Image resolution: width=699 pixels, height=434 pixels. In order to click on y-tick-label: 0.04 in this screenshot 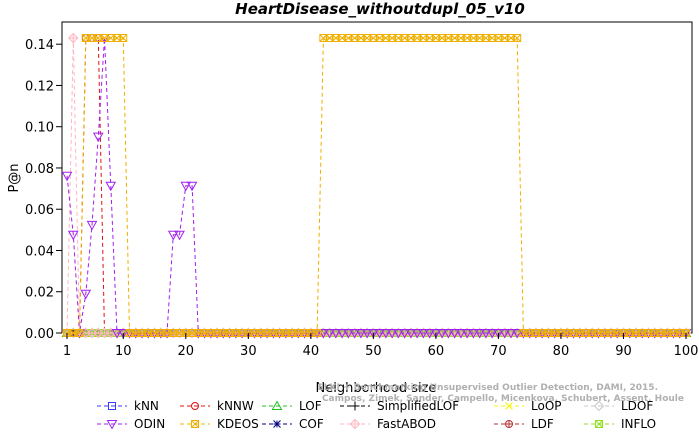, I will do `click(39, 251)`.